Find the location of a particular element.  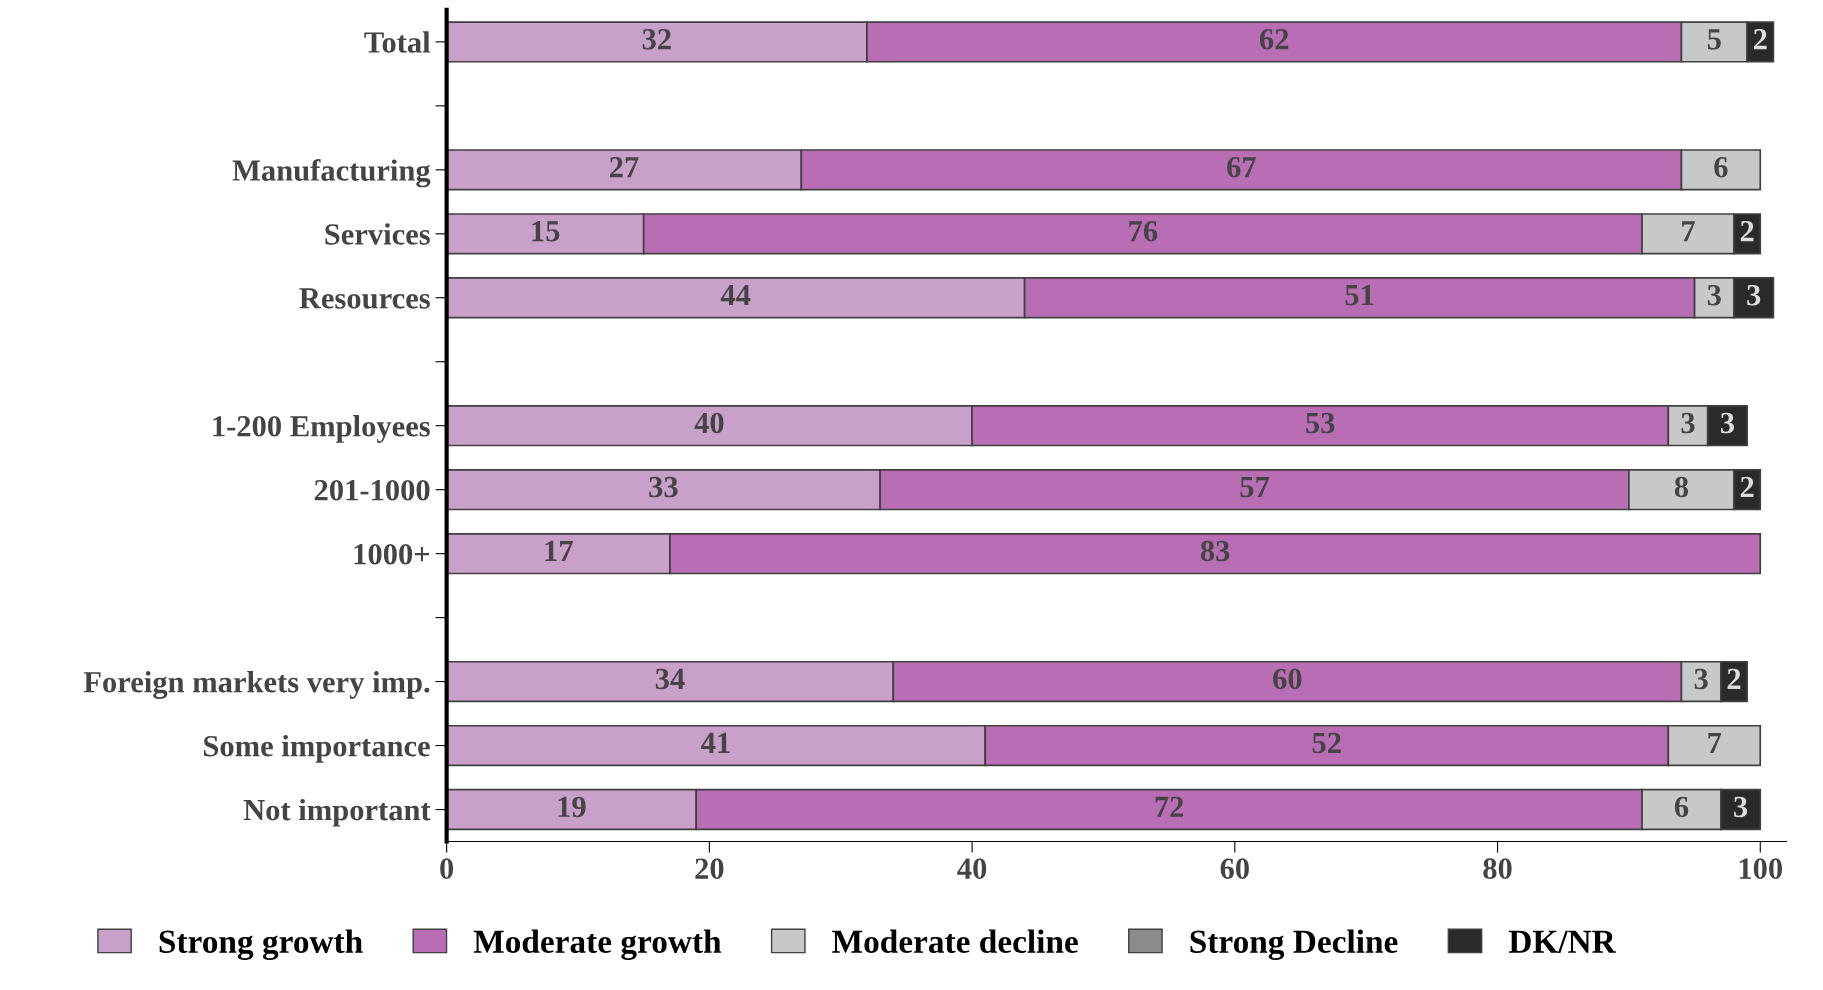

data-label: 53 is located at coordinates (1320, 423).